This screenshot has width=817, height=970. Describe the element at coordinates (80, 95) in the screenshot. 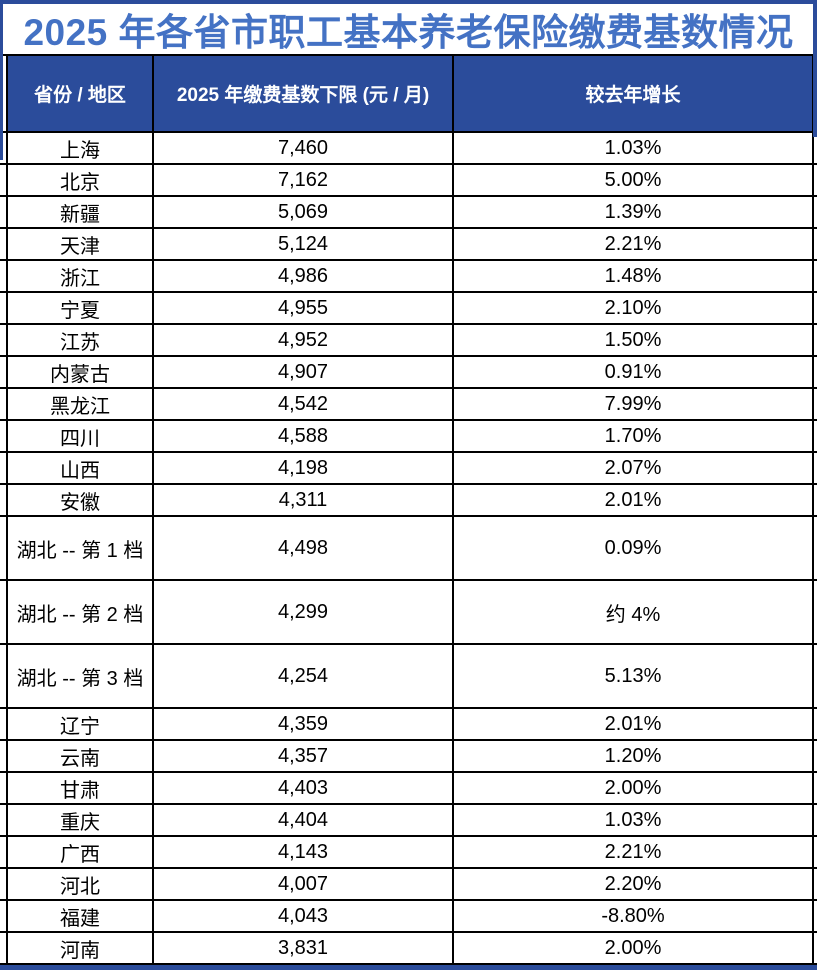

I see `column-header-region: 省份 / 地区` at that location.